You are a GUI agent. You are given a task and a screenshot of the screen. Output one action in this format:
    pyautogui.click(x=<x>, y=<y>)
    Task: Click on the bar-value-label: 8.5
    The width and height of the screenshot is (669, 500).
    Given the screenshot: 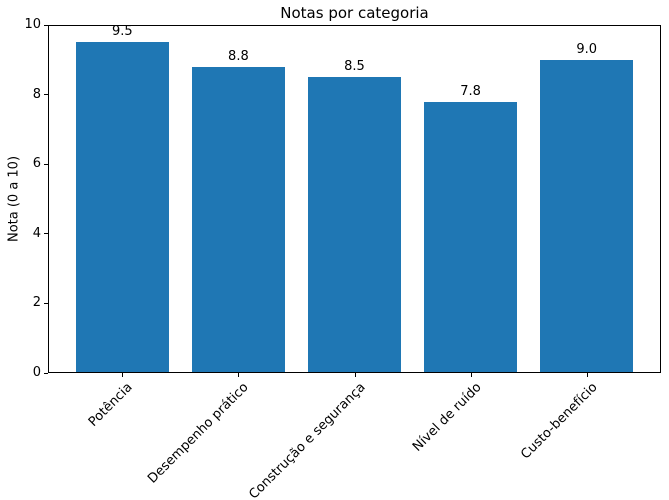 What is the action you would take?
    pyautogui.click(x=354, y=67)
    